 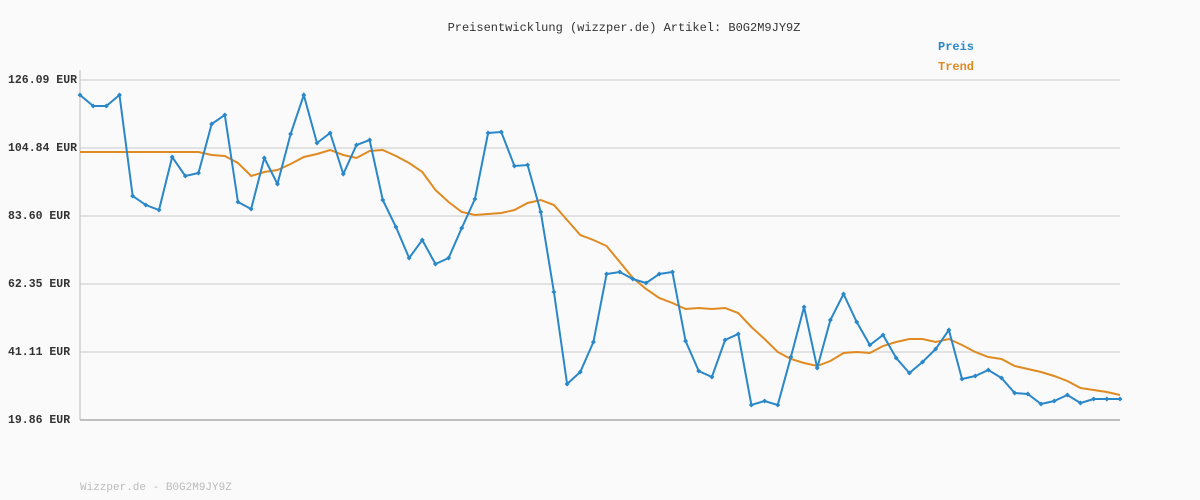 I want to click on y-tick-label: 19.86 EUR, so click(x=39, y=420).